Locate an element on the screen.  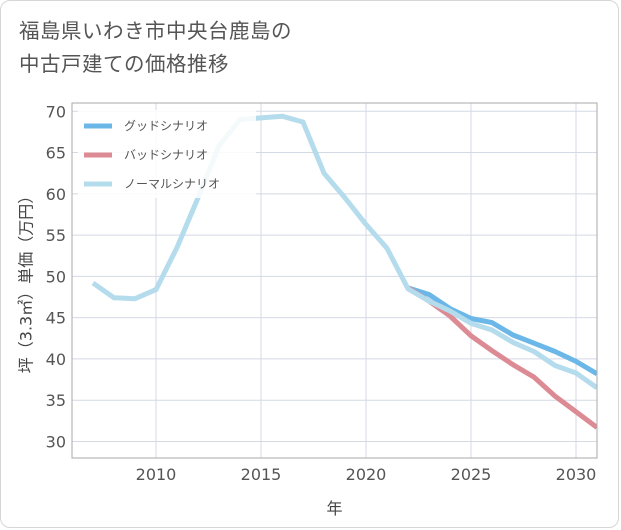
y-tick-label: 55 is located at coordinates (56, 235).